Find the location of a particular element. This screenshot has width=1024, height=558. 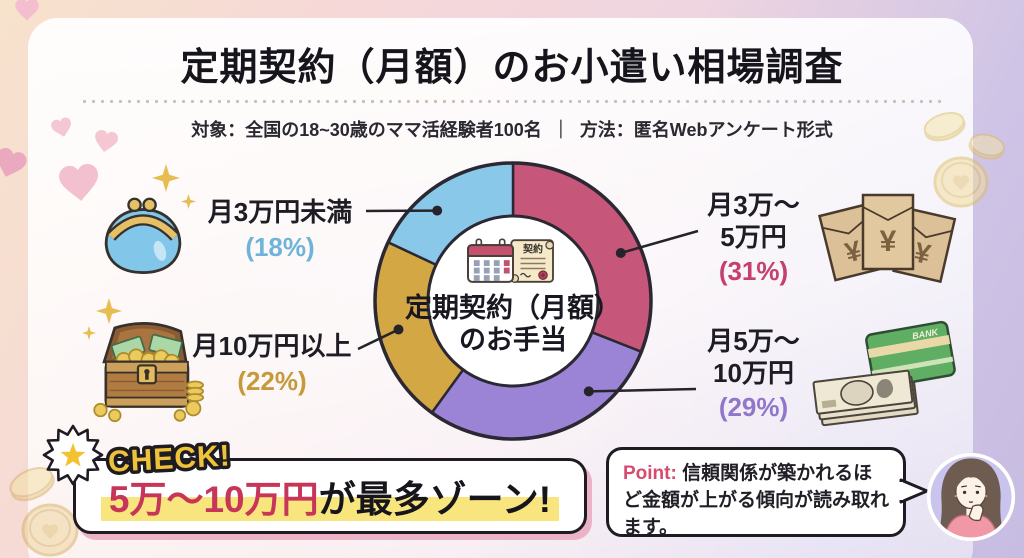

check-burst-icon is located at coordinates (73, 455).